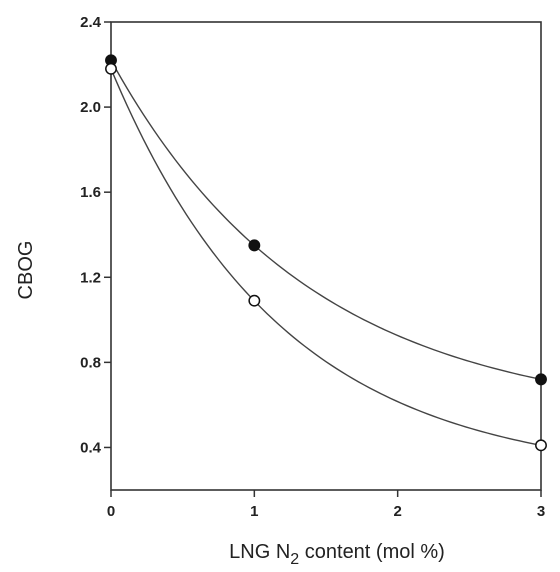  I want to click on x-tick-label: 2, so click(397, 511).